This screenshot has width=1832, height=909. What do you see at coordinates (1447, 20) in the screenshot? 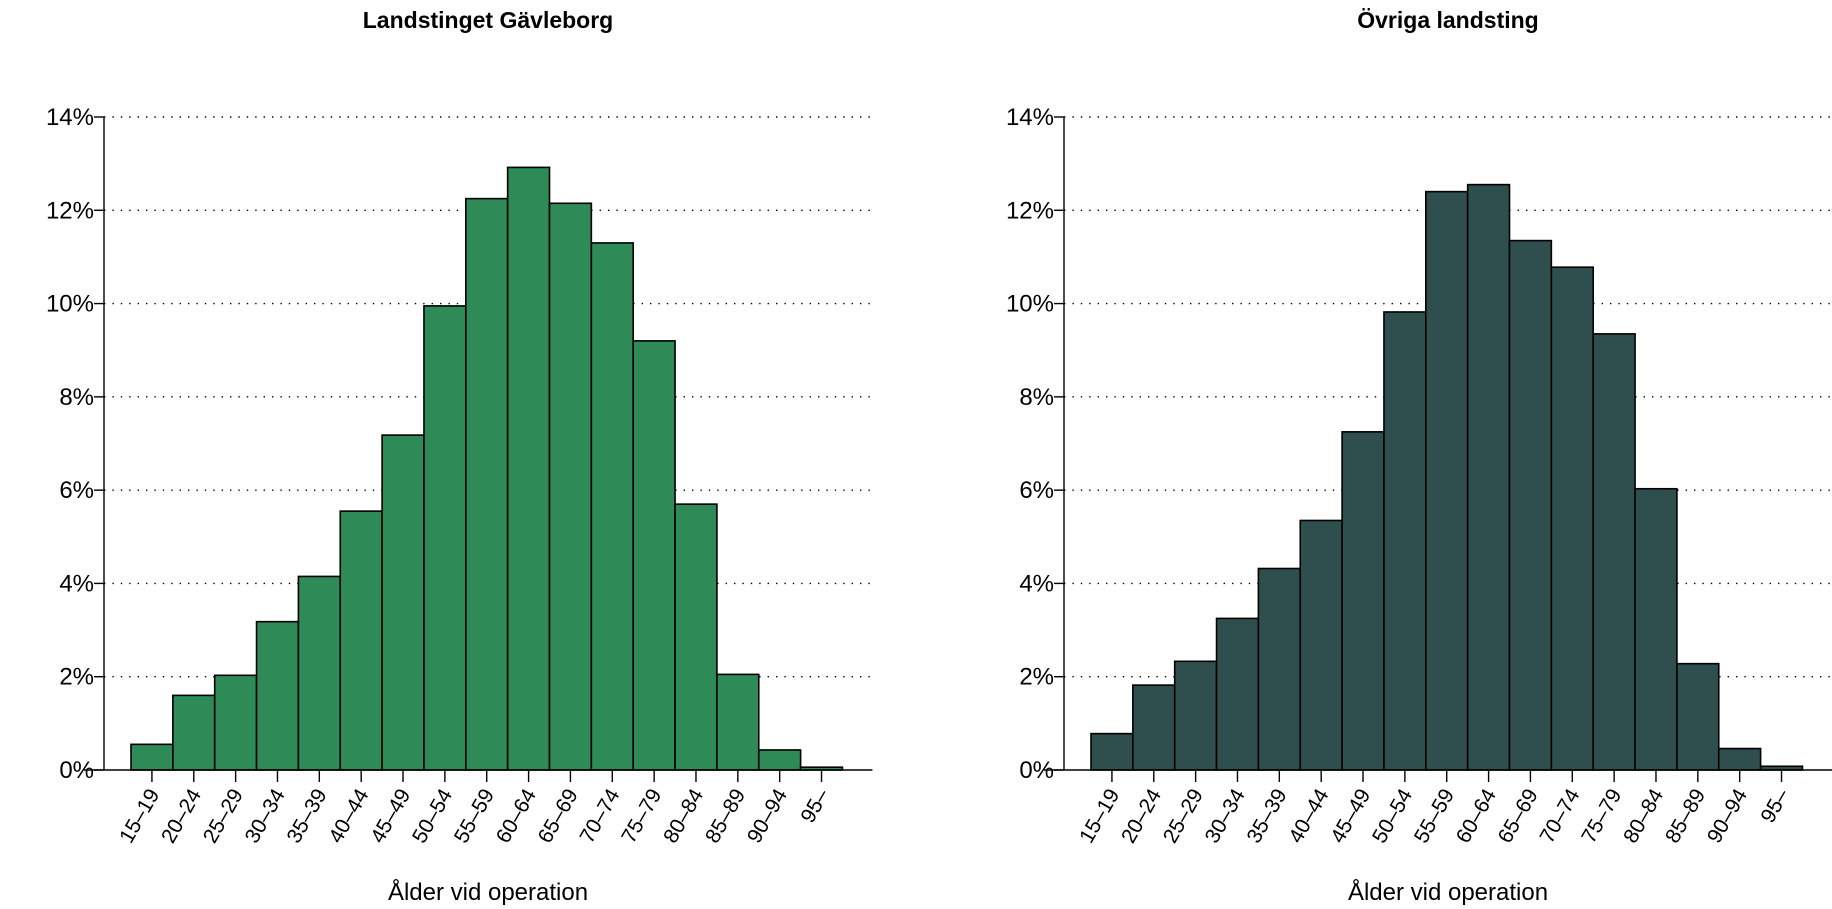
I see `chart-title: Övriga landsting` at bounding box center [1447, 20].